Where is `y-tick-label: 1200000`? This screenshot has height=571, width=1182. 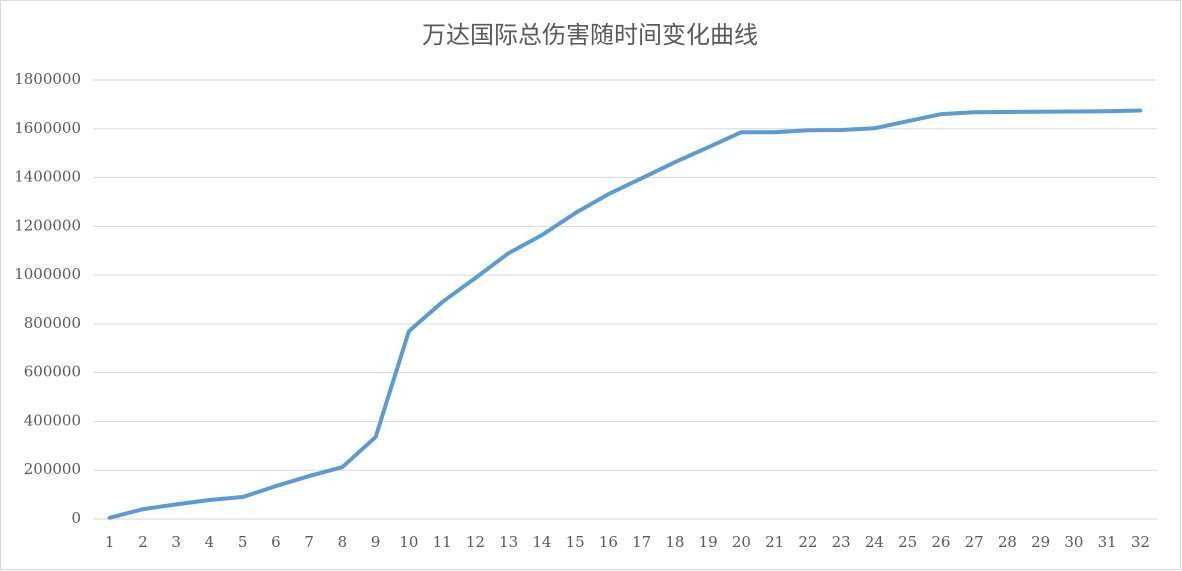
y-tick-label: 1200000 is located at coordinates (47, 225).